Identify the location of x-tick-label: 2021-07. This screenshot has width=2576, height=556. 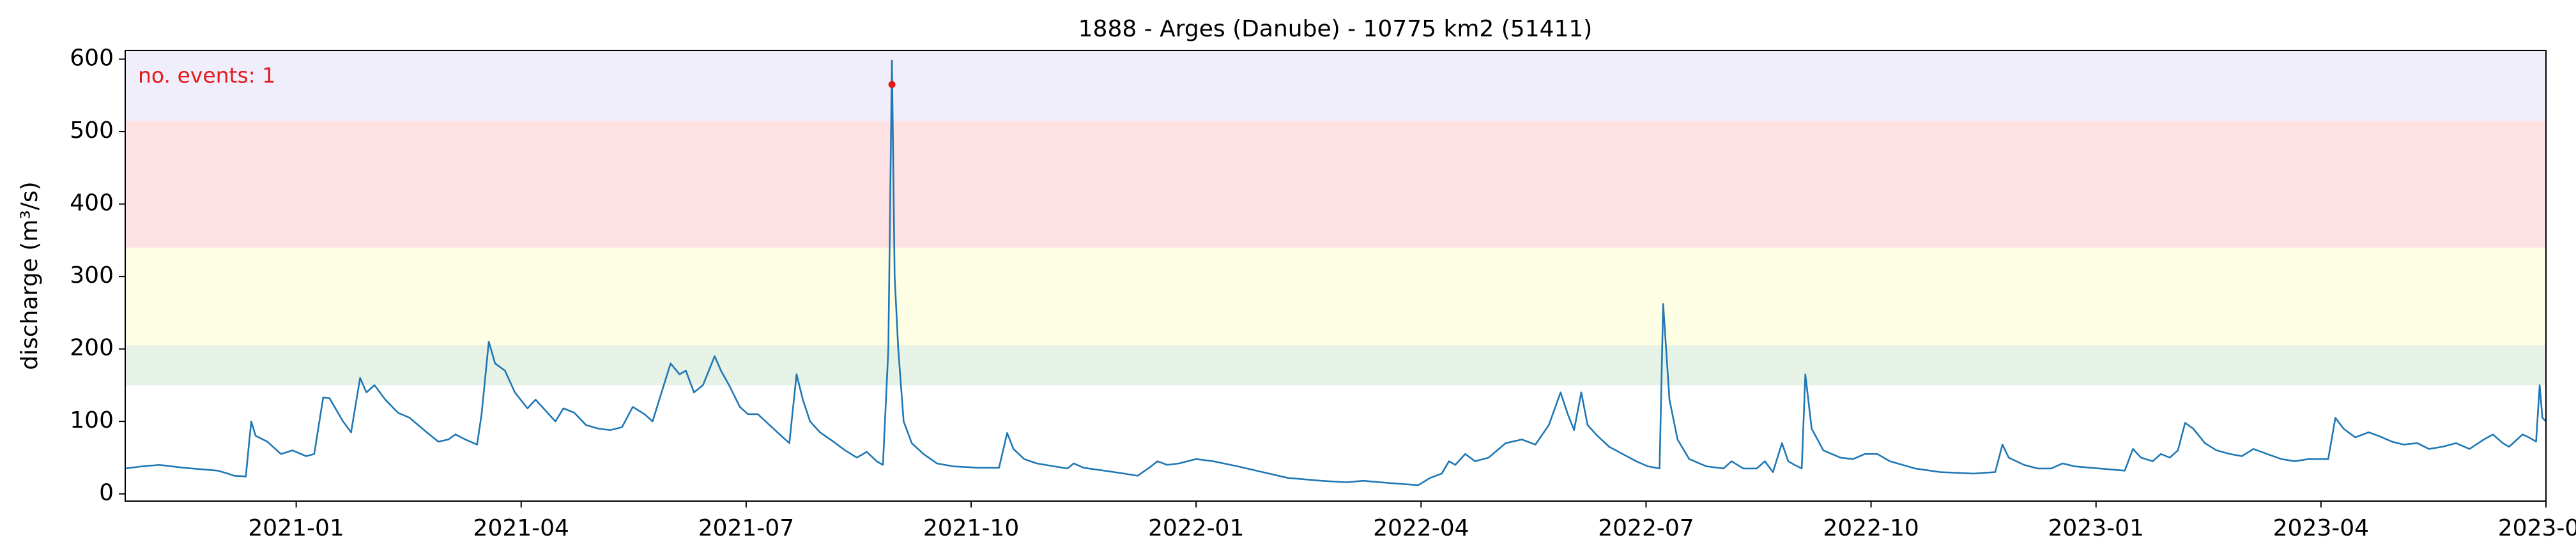
(746, 528).